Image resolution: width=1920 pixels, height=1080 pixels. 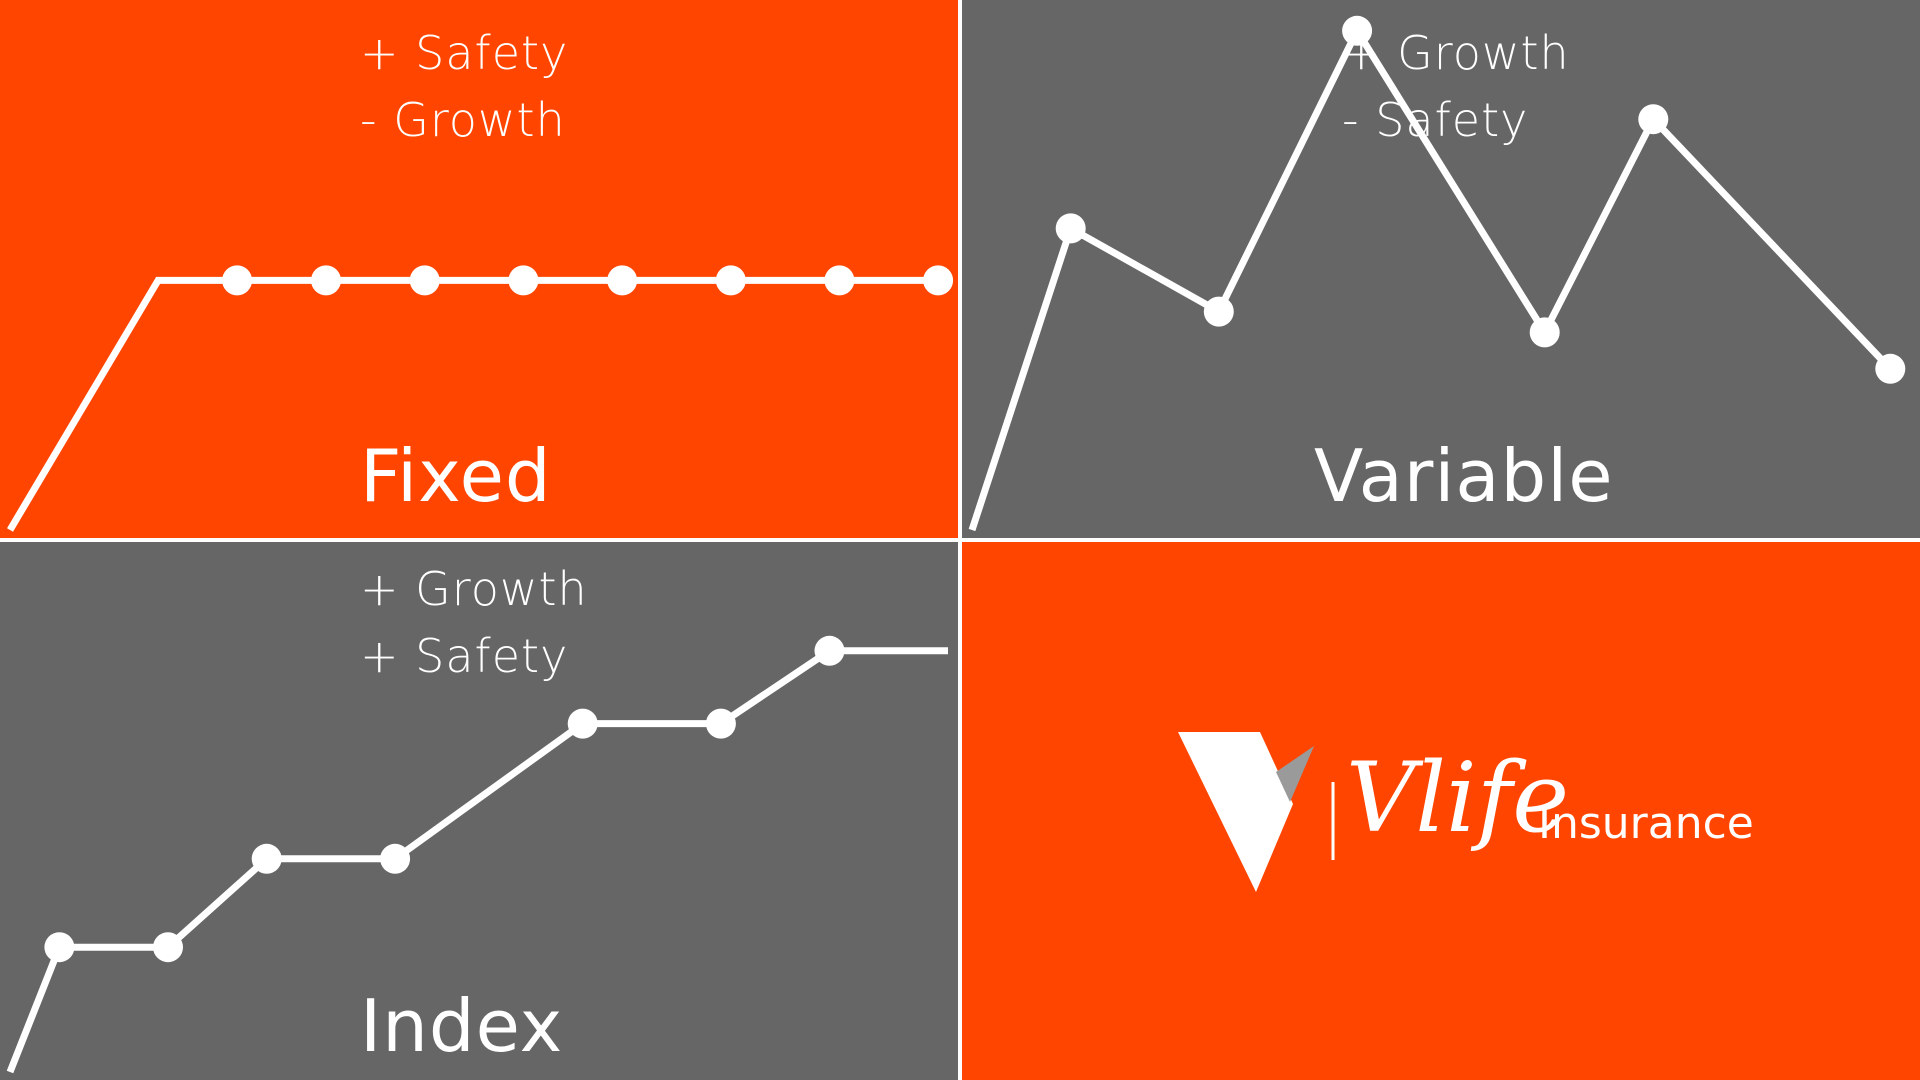 What do you see at coordinates (1456, 87) in the screenshot?
I see `variable-pros-cons: + Growth - Safety` at bounding box center [1456, 87].